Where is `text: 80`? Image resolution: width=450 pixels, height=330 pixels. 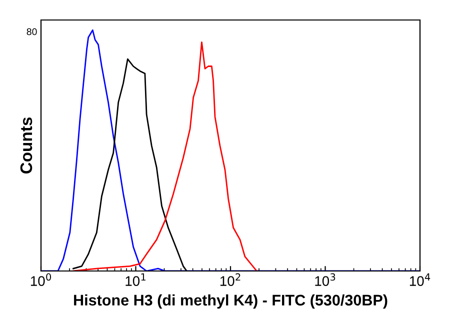
text: 80 is located at coordinates (31, 32).